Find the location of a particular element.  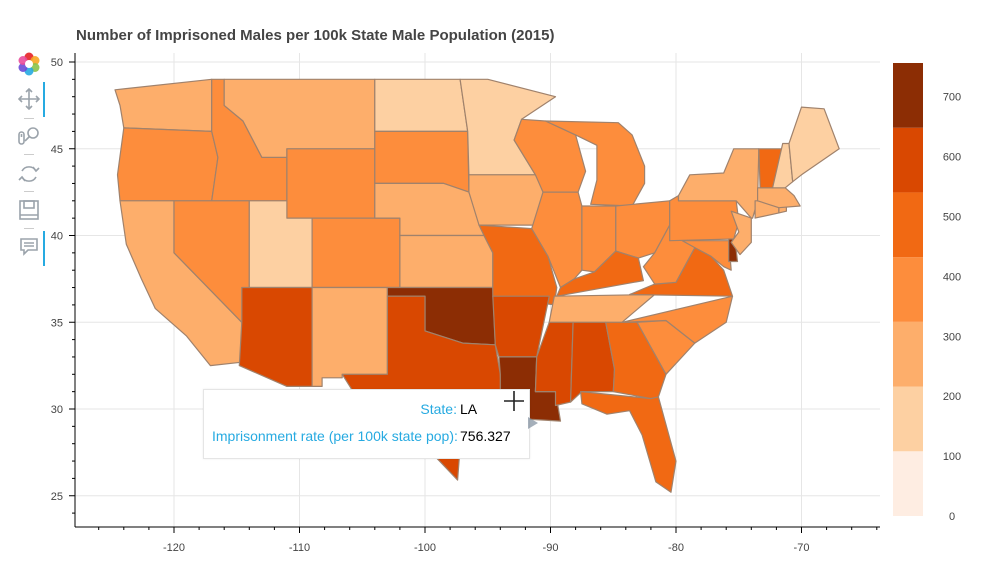

x-tick-label: -120 is located at coordinates (174, 548).